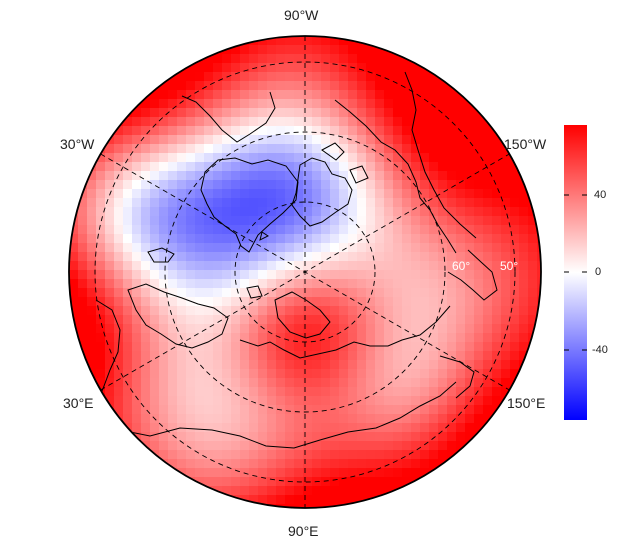 The height and width of the screenshot is (552, 625). I want to click on field-cell-1961, so click(191, 419).